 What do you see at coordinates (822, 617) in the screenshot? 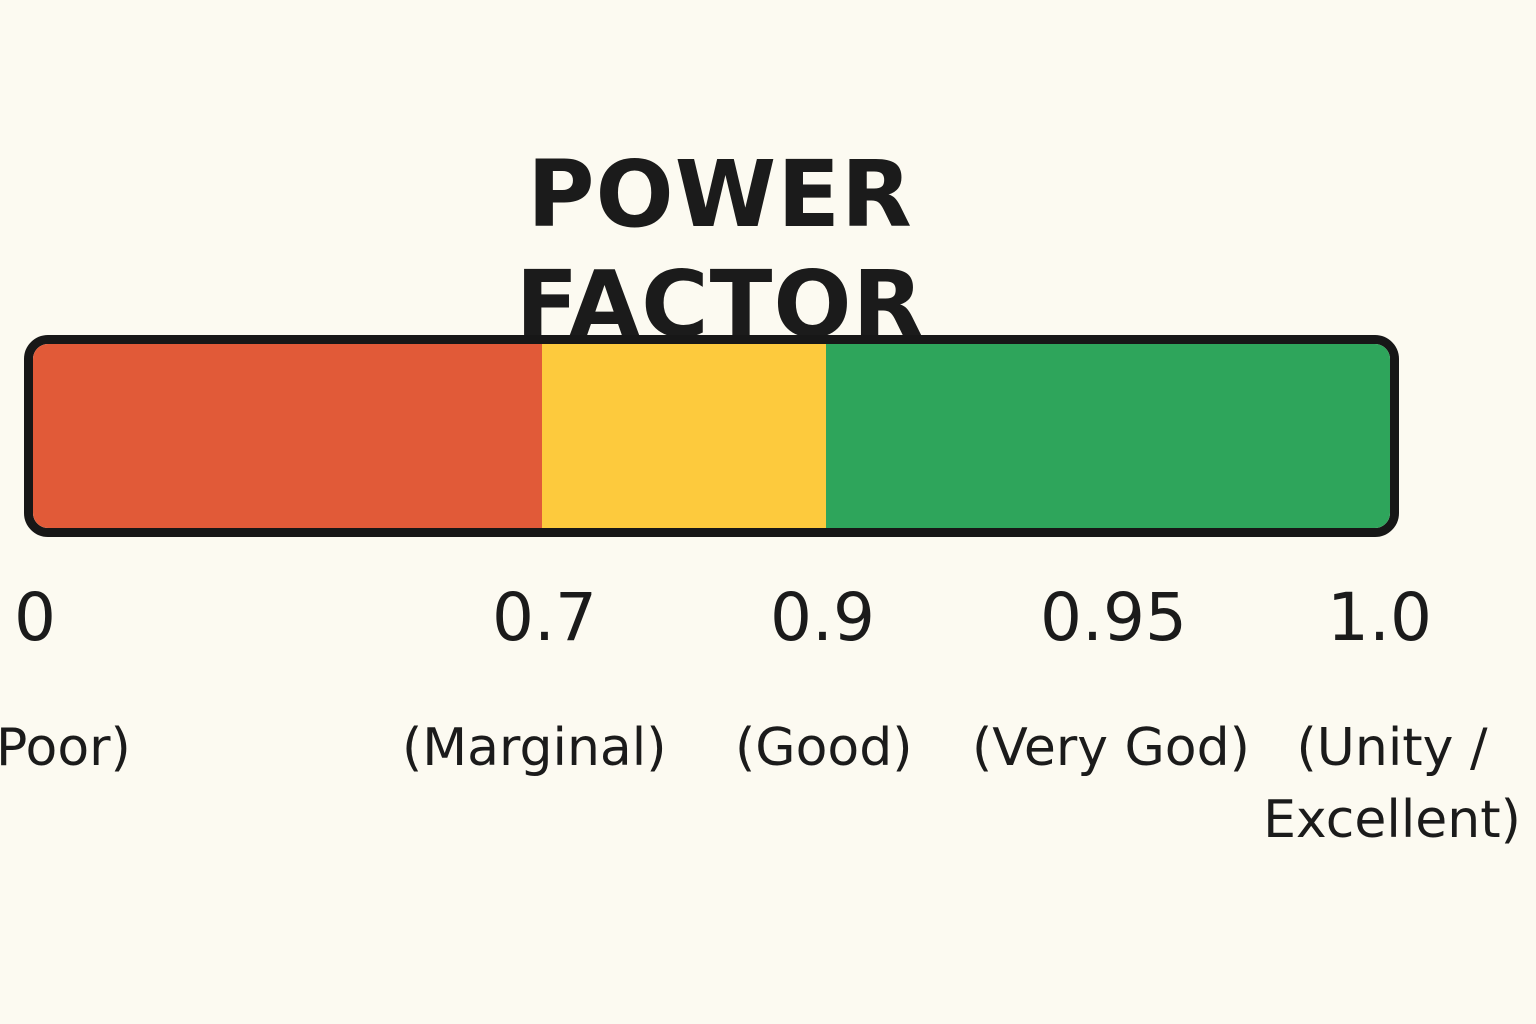
I see `tick-label-0-9: 0.9` at bounding box center [822, 617].